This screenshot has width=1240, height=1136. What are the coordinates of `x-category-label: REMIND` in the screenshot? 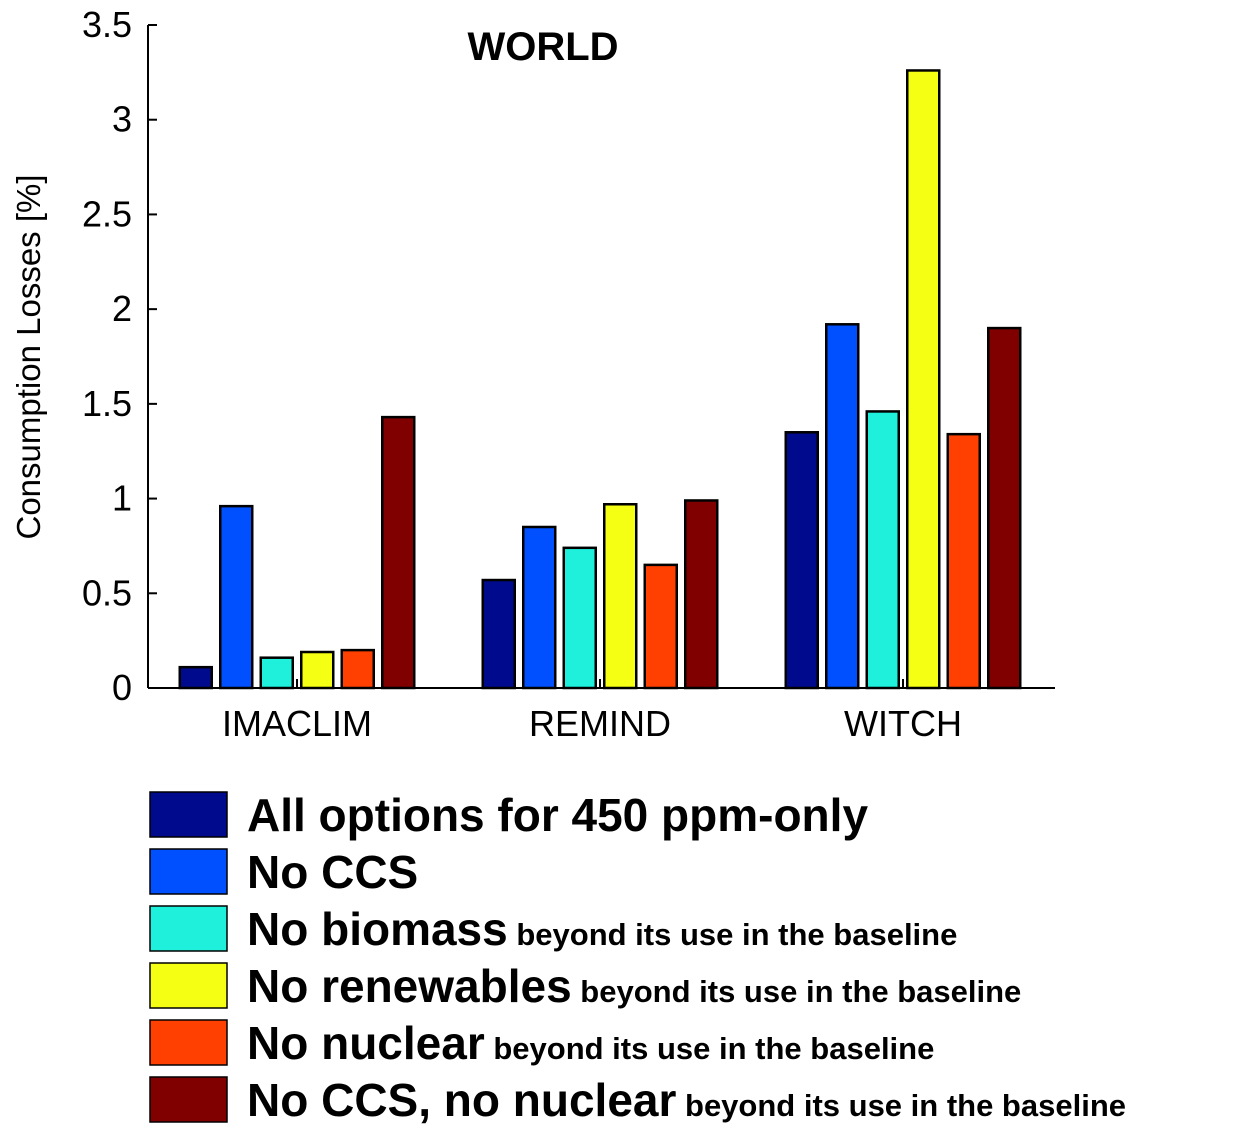 It's located at (600, 723).